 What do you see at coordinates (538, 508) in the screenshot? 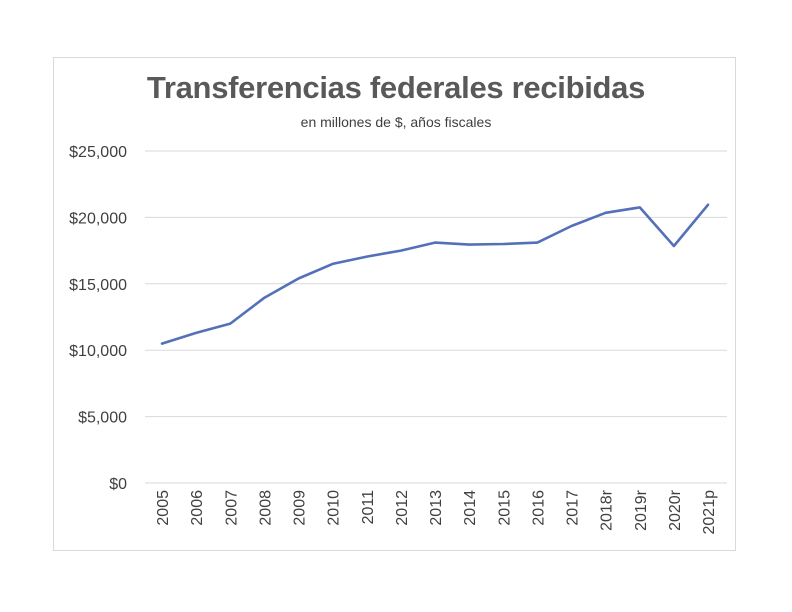
I see `x-tick-label: 2016` at bounding box center [538, 508].